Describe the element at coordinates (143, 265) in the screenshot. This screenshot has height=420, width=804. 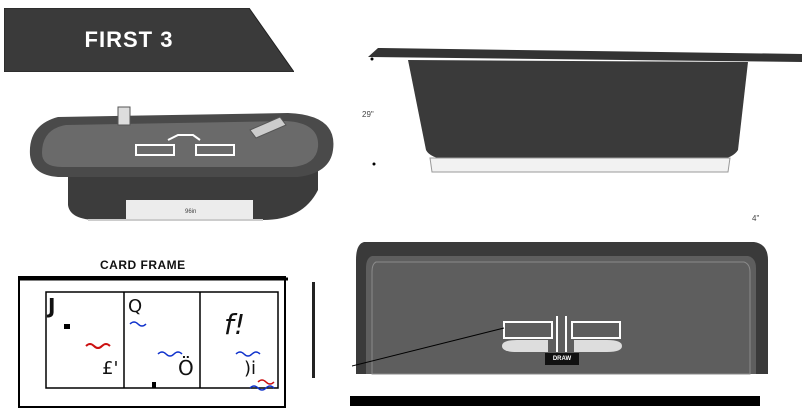
I see `card-frame-title: CARD FRAME` at that location.